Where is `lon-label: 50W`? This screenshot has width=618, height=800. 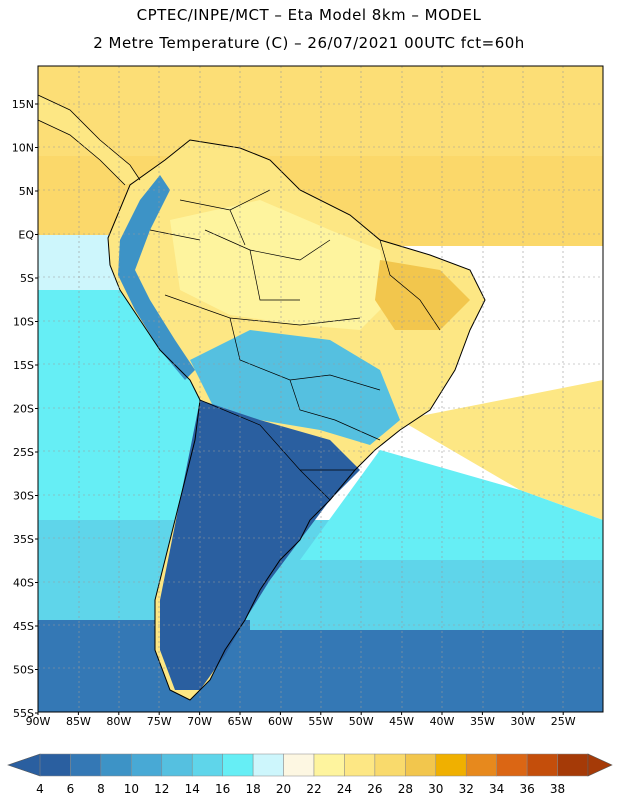 lon-label: 50W is located at coordinates (361, 721).